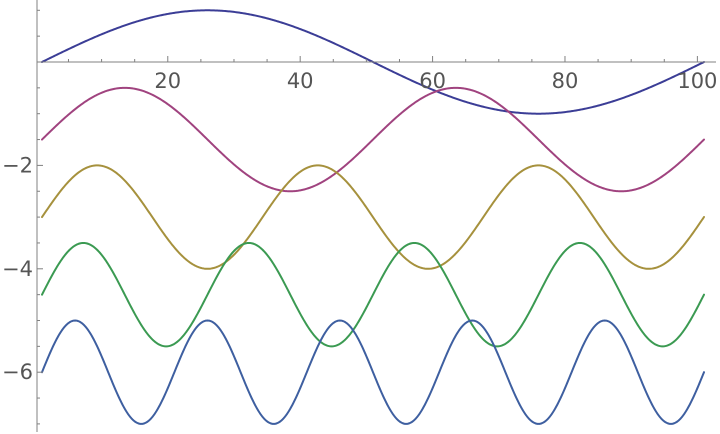 The width and height of the screenshot is (720, 434). What do you see at coordinates (17, 165) in the screenshot?
I see `y-tick-label: −2` at bounding box center [17, 165].